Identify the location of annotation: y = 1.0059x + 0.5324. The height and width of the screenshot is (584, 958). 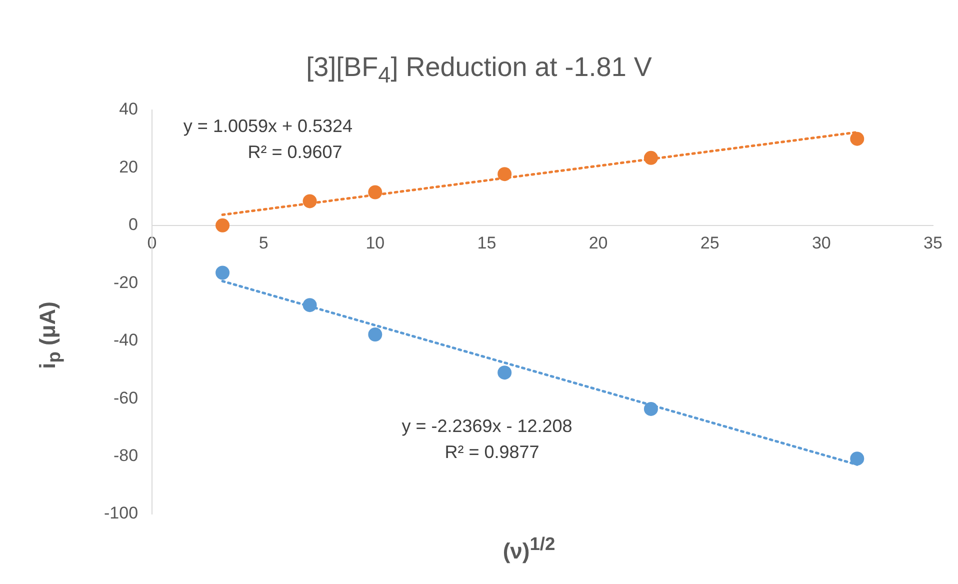
(268, 126).